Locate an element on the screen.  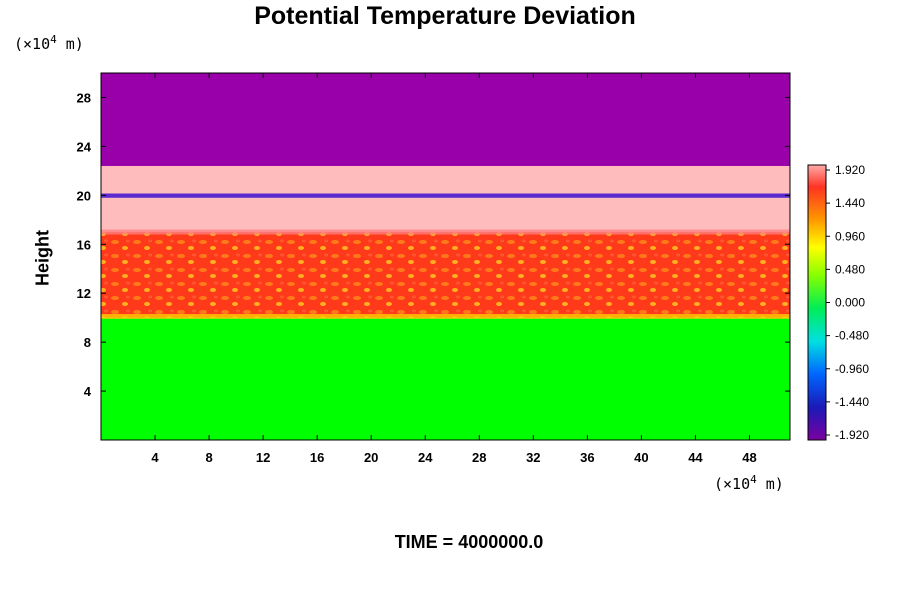
x-tick-label: 40 is located at coordinates (641, 457).